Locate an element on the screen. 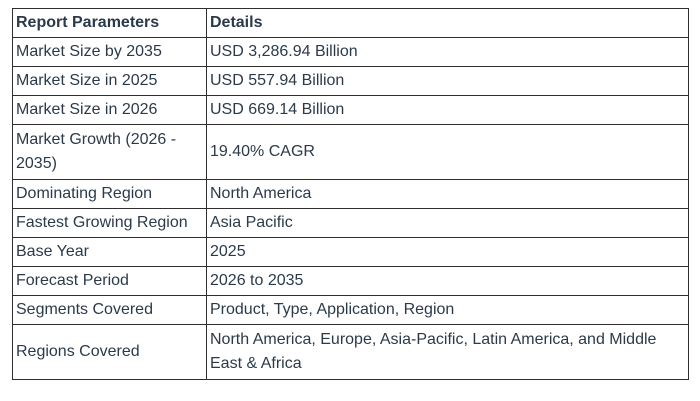 This screenshot has width=700, height=401. detail-cell: Product, Type, Application, Region is located at coordinates (447, 310).